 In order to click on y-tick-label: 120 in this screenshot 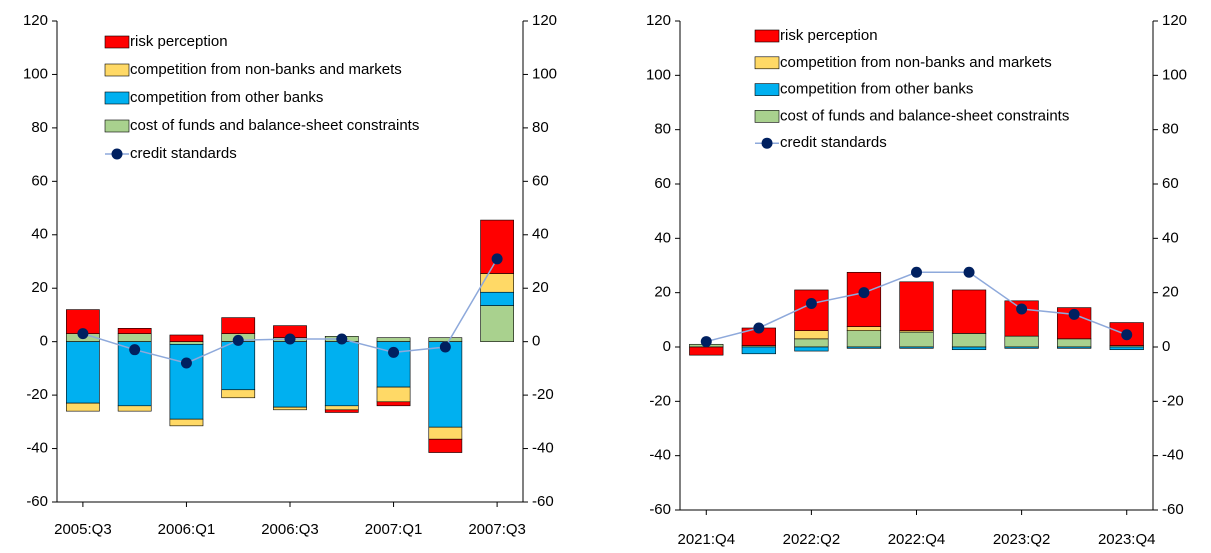, I will do `click(35, 20)`.